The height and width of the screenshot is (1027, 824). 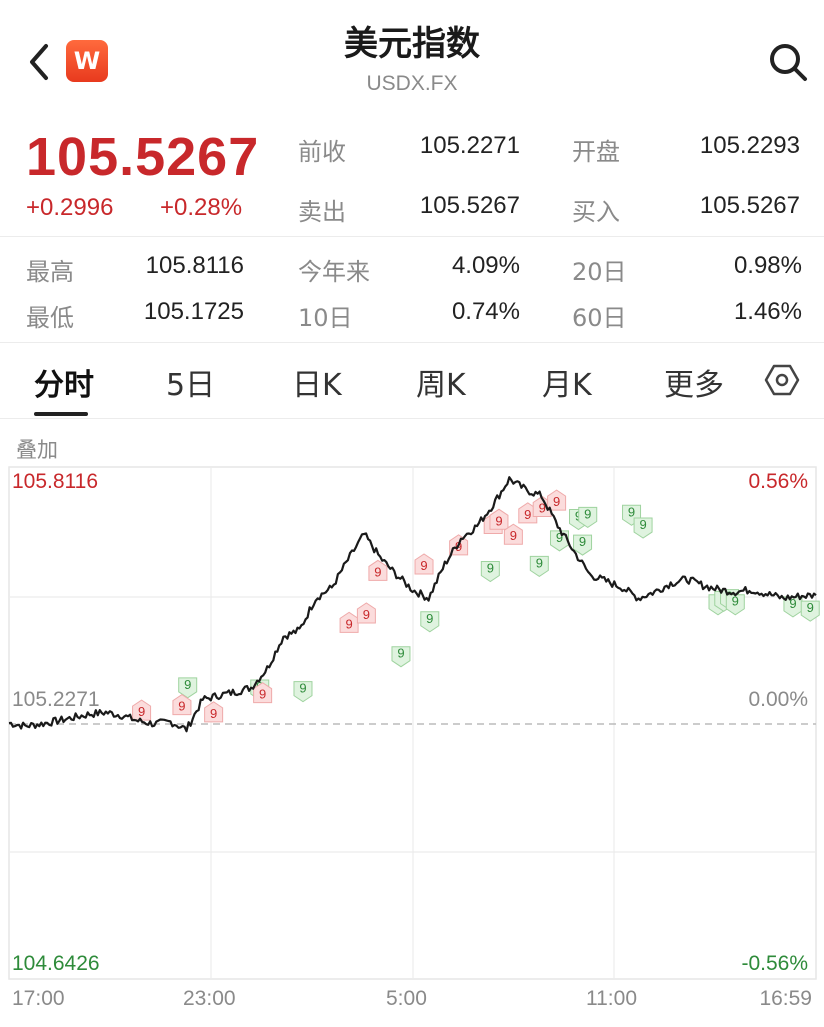 I want to click on symbol-code: USDX.FX, so click(x=412, y=83).